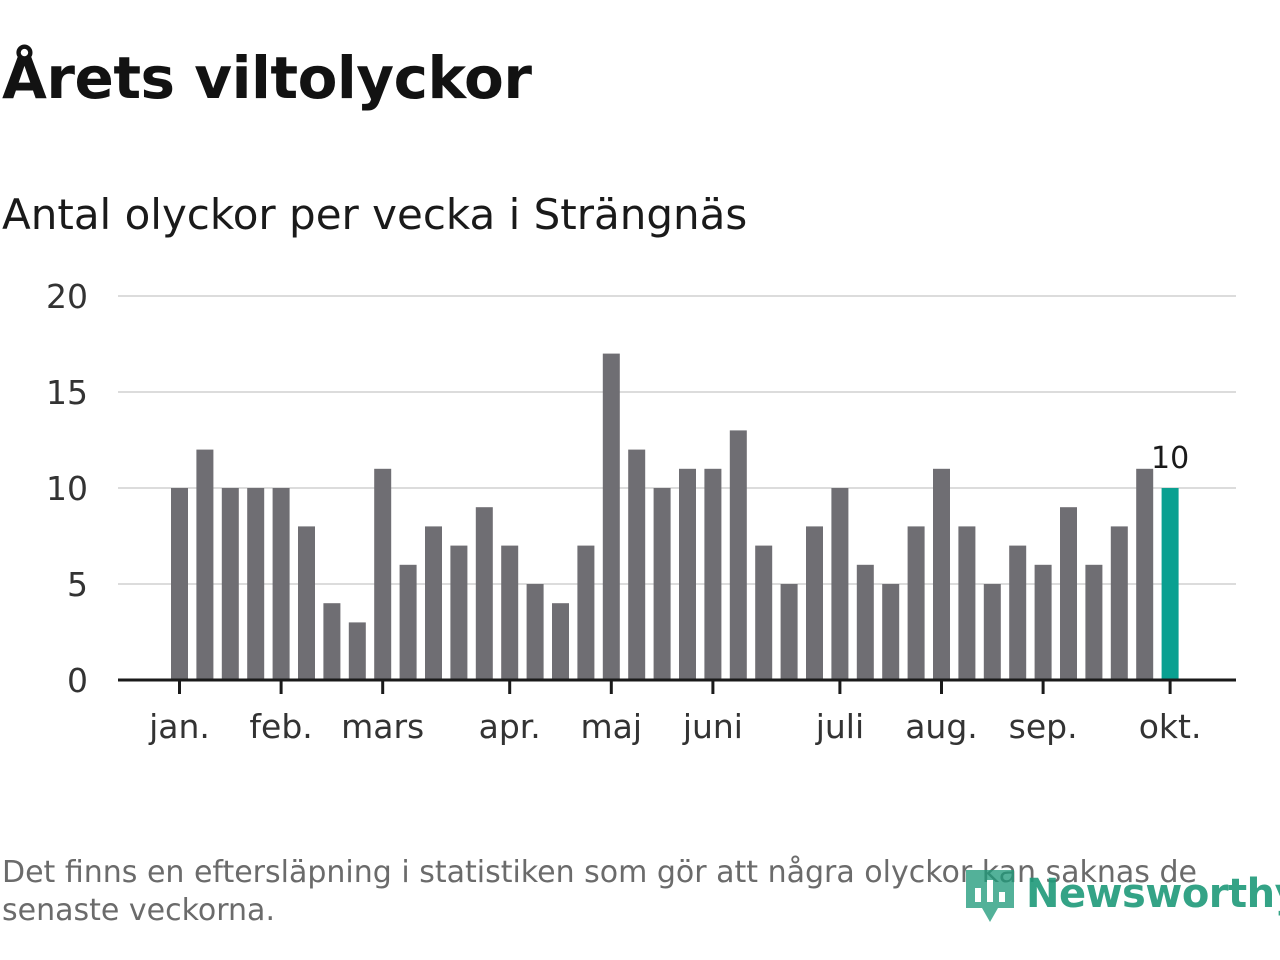 The width and height of the screenshot is (1280, 960). Describe the element at coordinates (1043, 726) in the screenshot. I see `x-tick-label: sep.` at that location.